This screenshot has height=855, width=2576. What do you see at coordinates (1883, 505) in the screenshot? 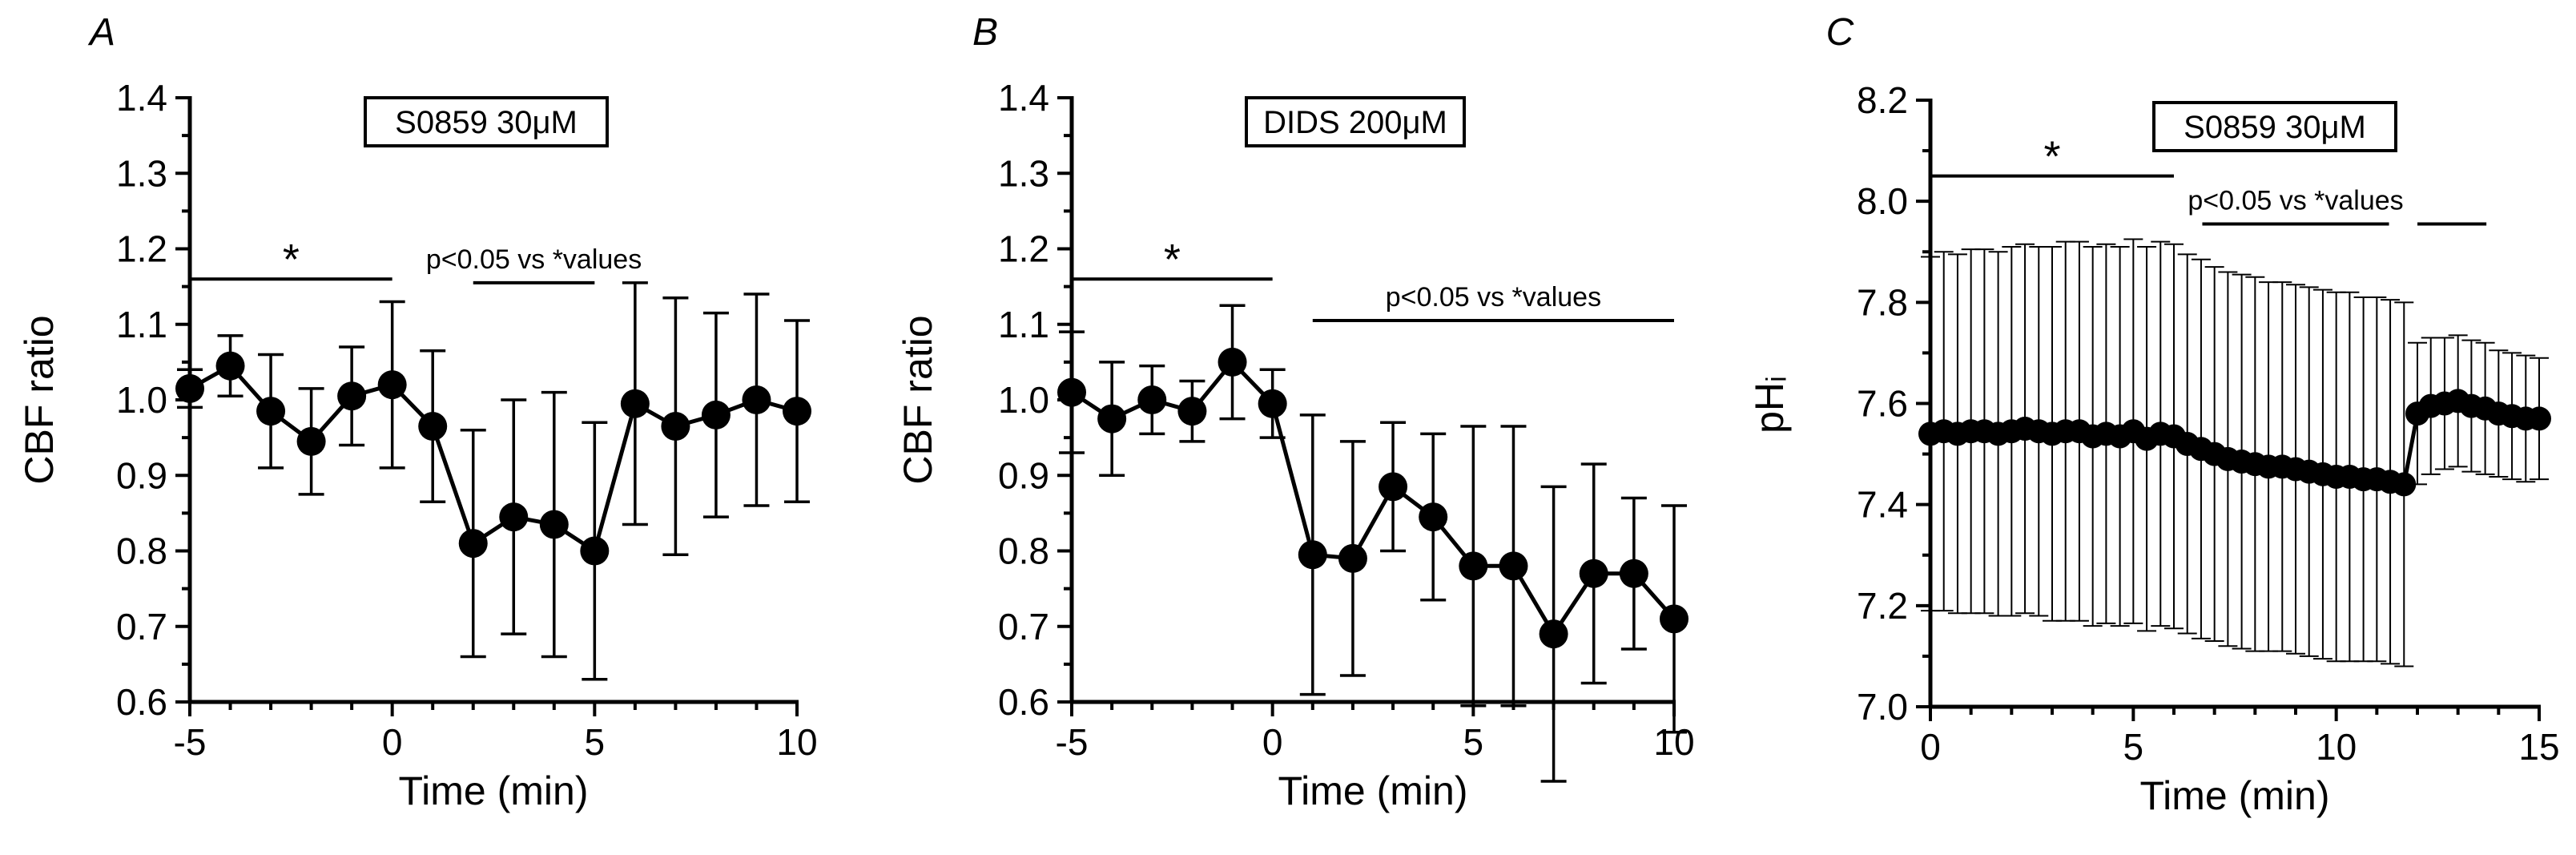
I see `y-tick-label: 7.4` at bounding box center [1883, 505].